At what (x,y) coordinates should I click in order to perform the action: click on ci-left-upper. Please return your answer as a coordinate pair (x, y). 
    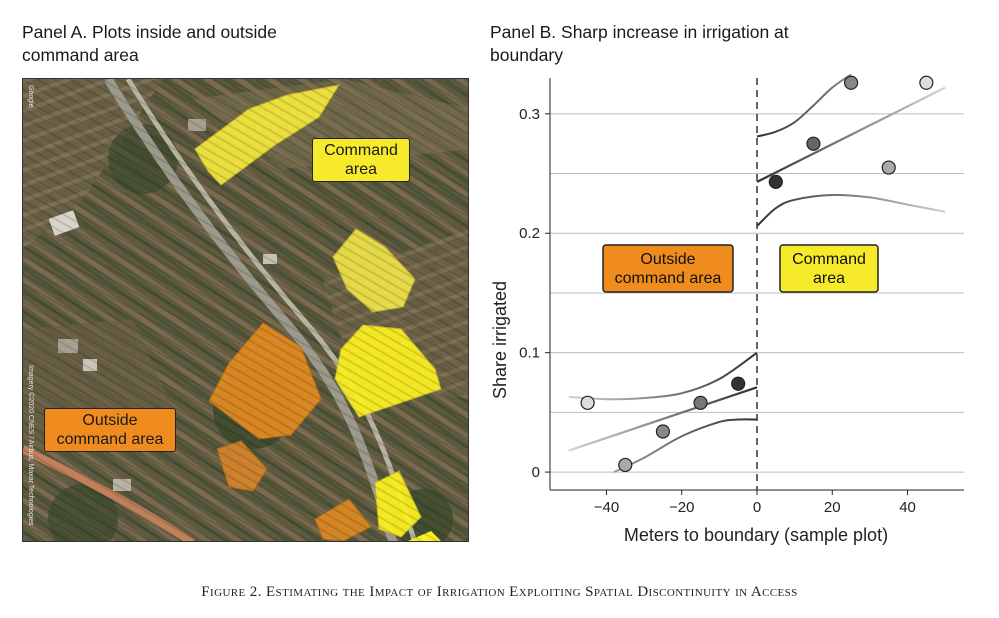
    Looking at the image, I should click on (663, 376).